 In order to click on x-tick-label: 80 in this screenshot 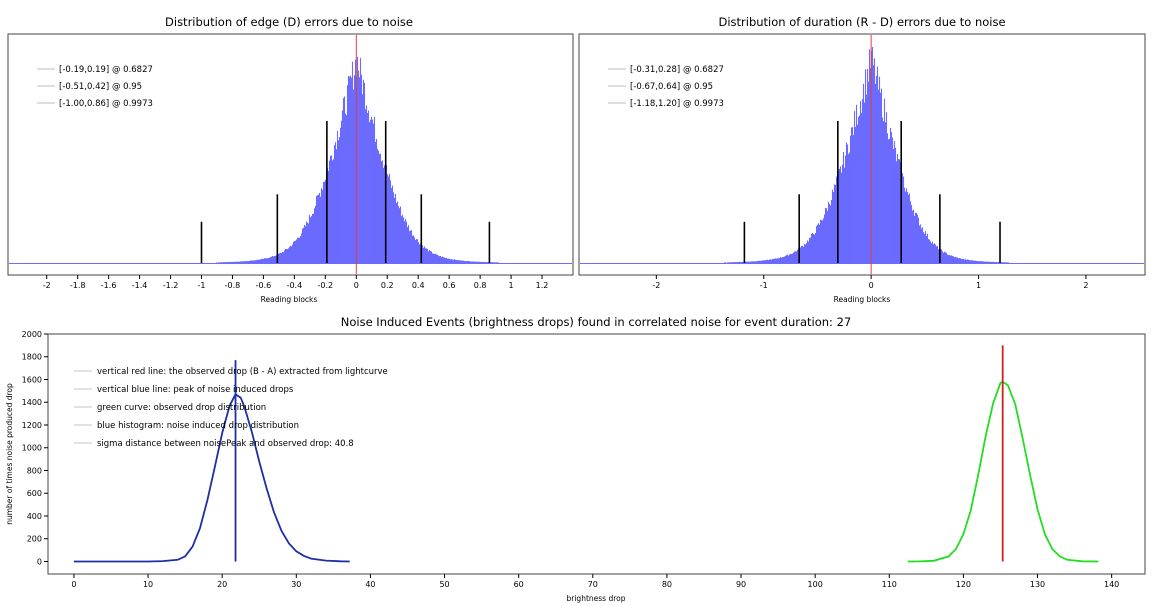, I will do `click(667, 584)`.